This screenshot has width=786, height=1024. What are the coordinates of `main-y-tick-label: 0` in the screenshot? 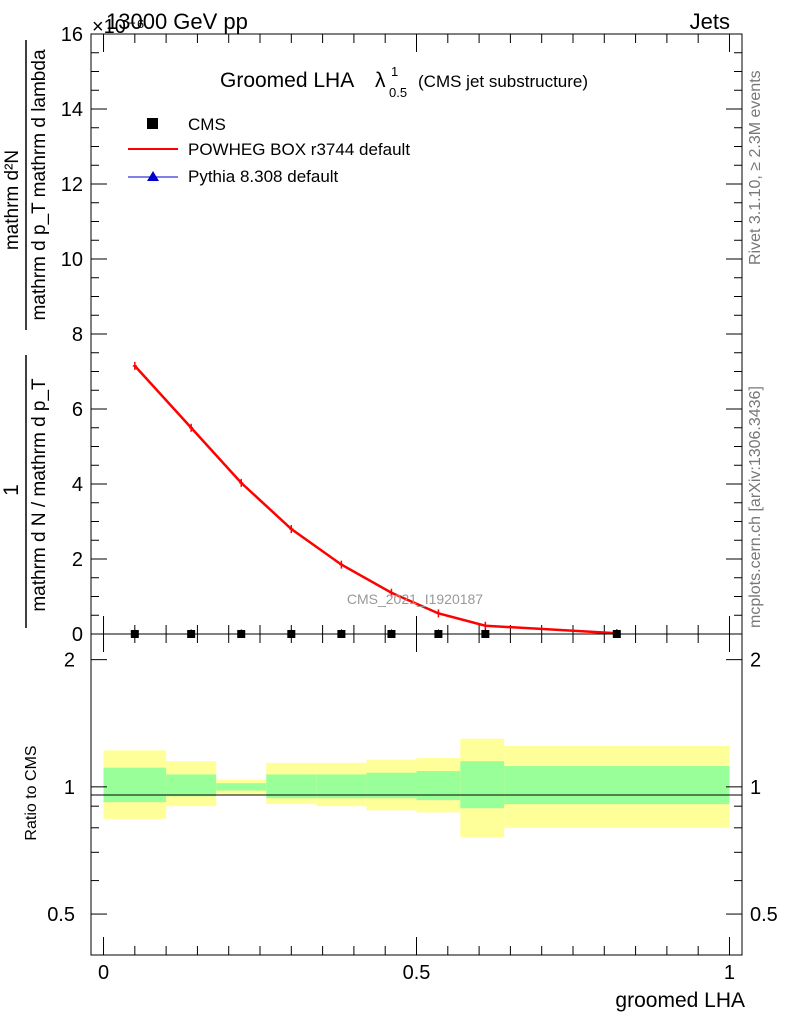 It's located at (77, 635).